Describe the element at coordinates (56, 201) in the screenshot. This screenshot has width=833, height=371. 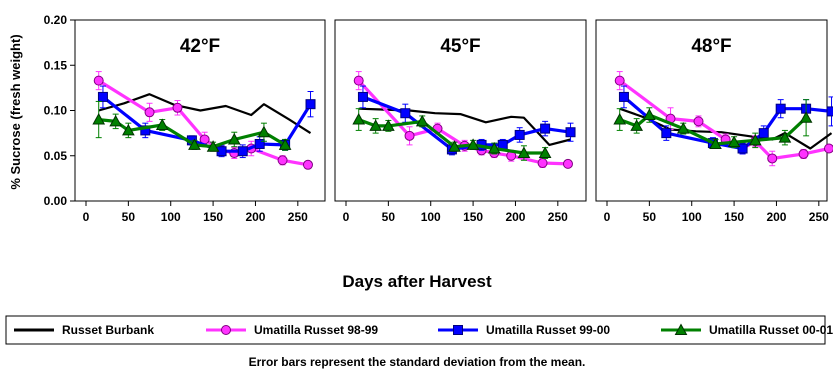
I see `y-tick-label: 0.00` at that location.